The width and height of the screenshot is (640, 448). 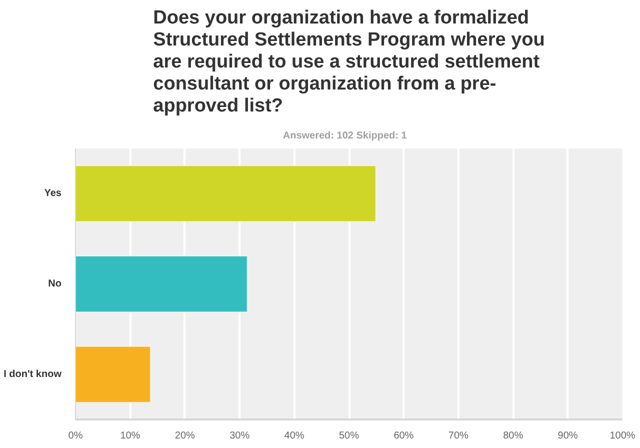 What do you see at coordinates (568, 436) in the screenshot?
I see `x-tick-label: 90%` at bounding box center [568, 436].